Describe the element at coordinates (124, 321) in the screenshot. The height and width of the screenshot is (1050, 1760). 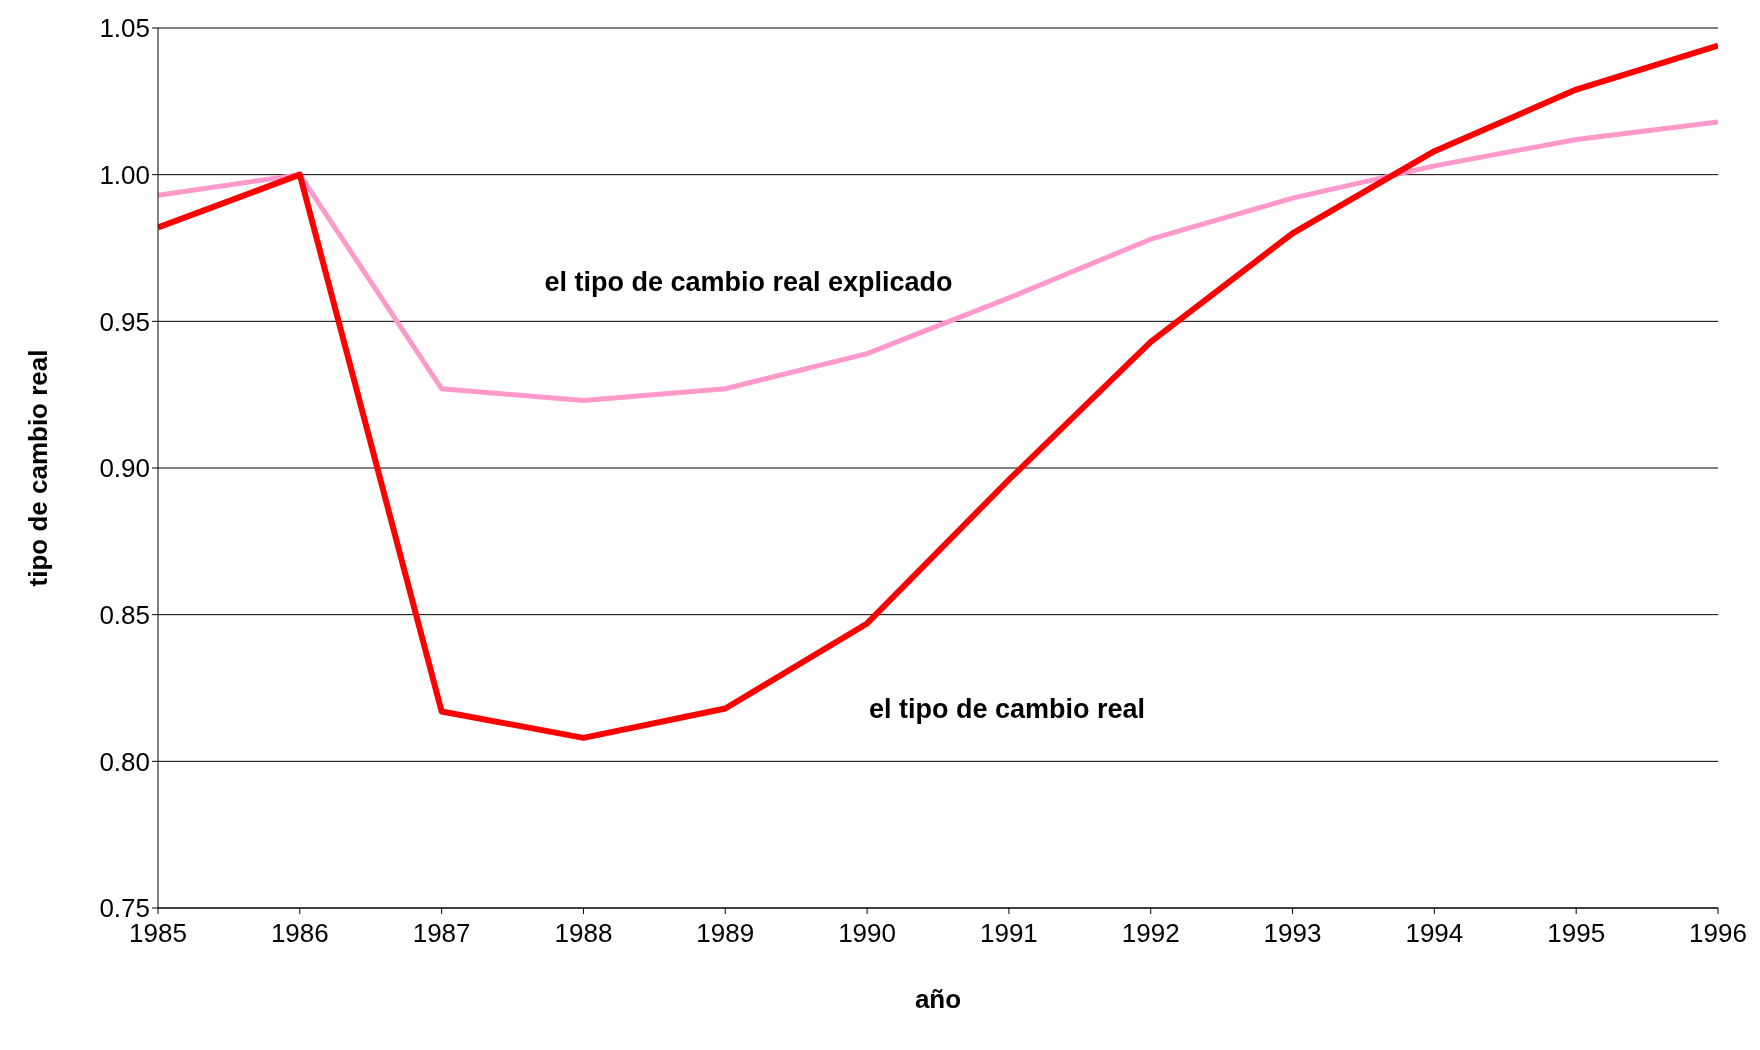
I see `y-tick-label: 0.95` at that location.